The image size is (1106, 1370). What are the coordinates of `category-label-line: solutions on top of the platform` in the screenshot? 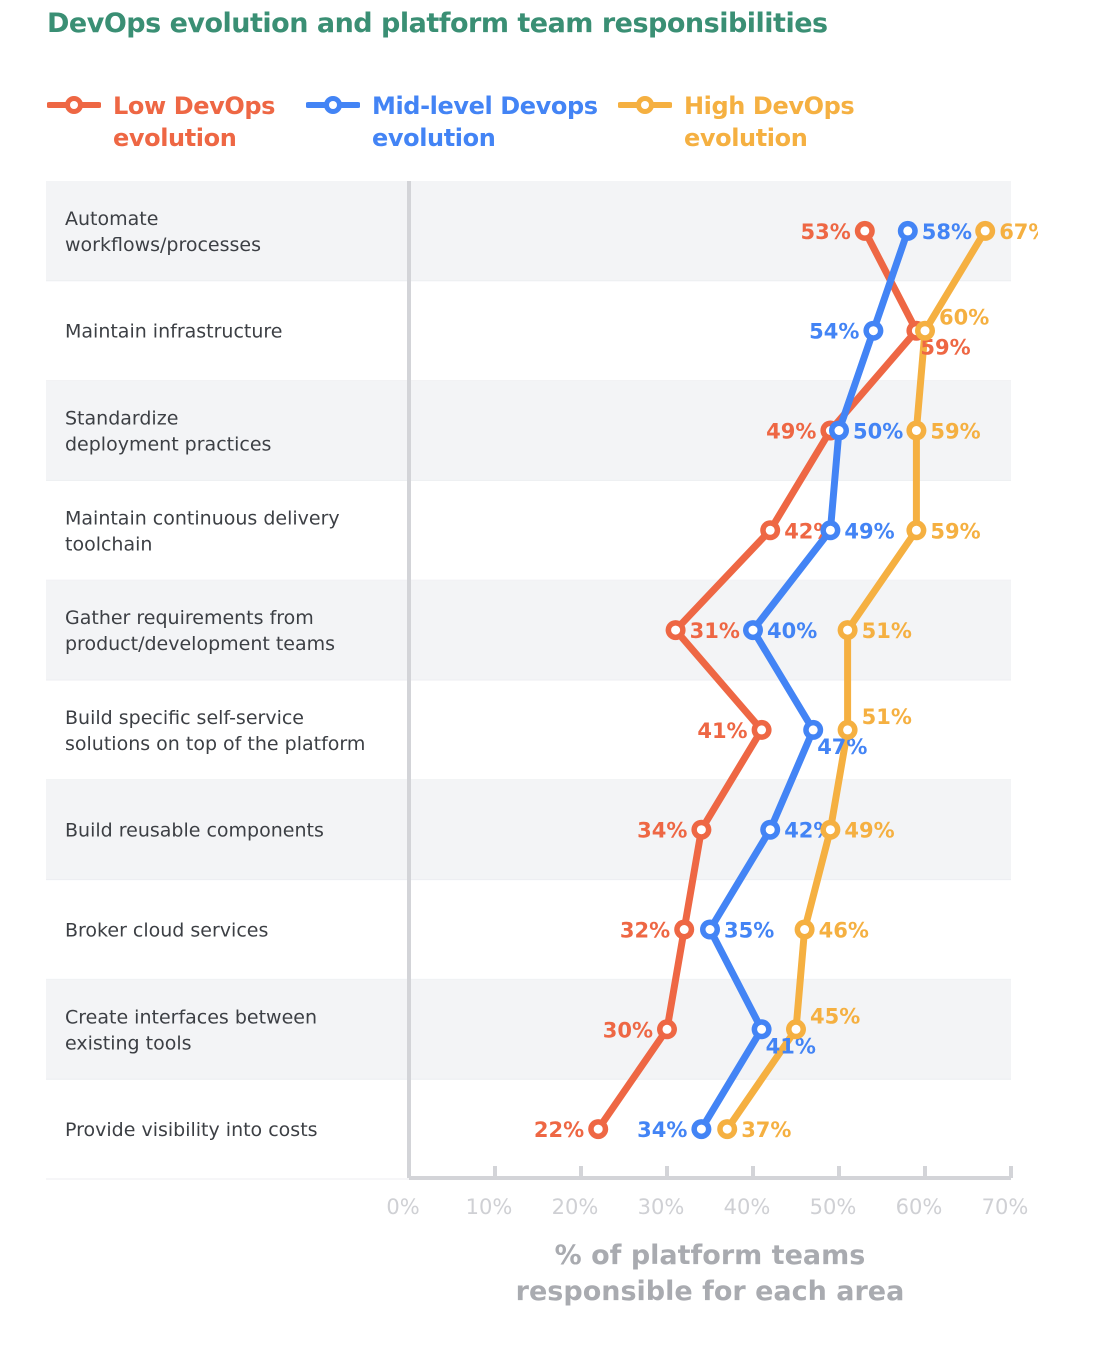 It's located at (215, 744).